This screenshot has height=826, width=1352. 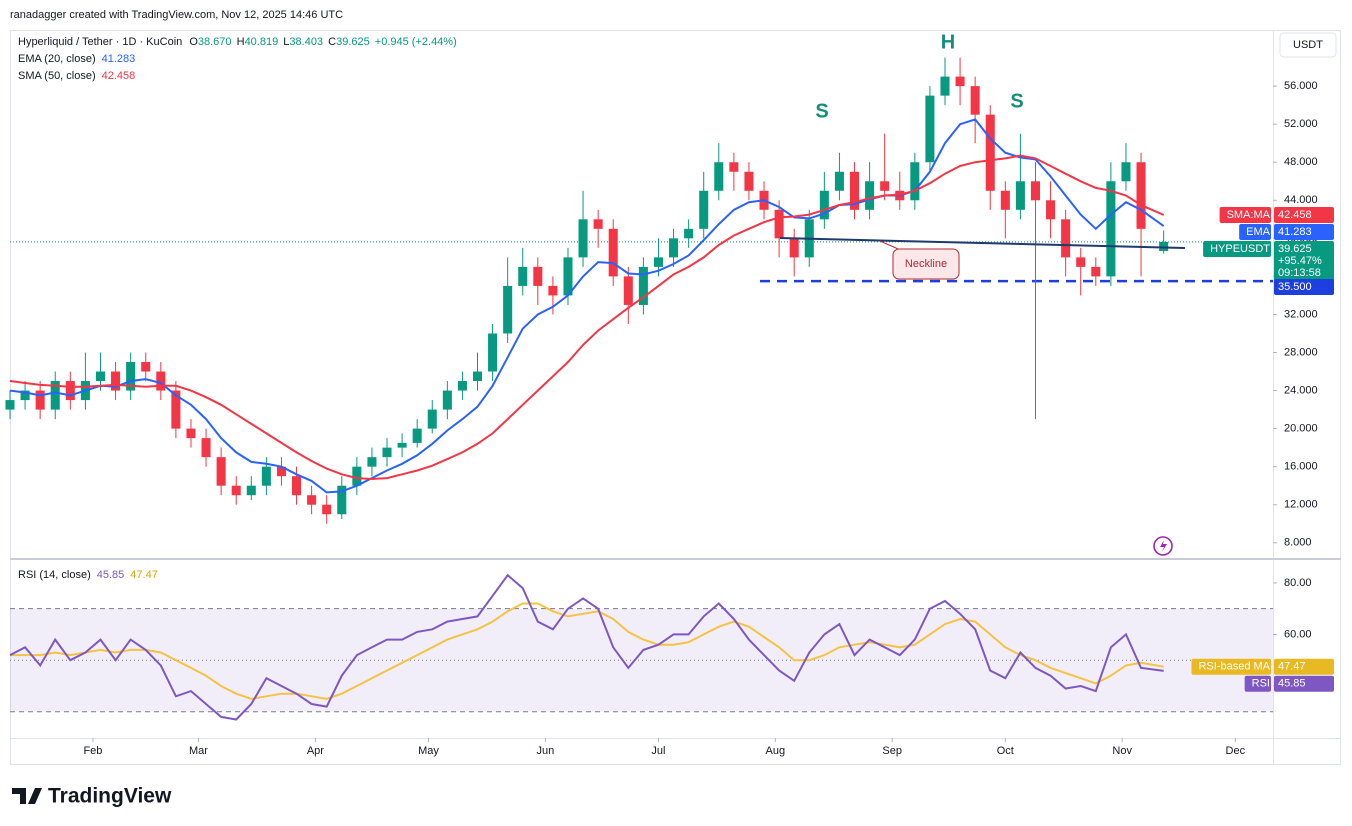 What do you see at coordinates (1261, 684) in the screenshot?
I see `tag-label: RSI` at bounding box center [1261, 684].